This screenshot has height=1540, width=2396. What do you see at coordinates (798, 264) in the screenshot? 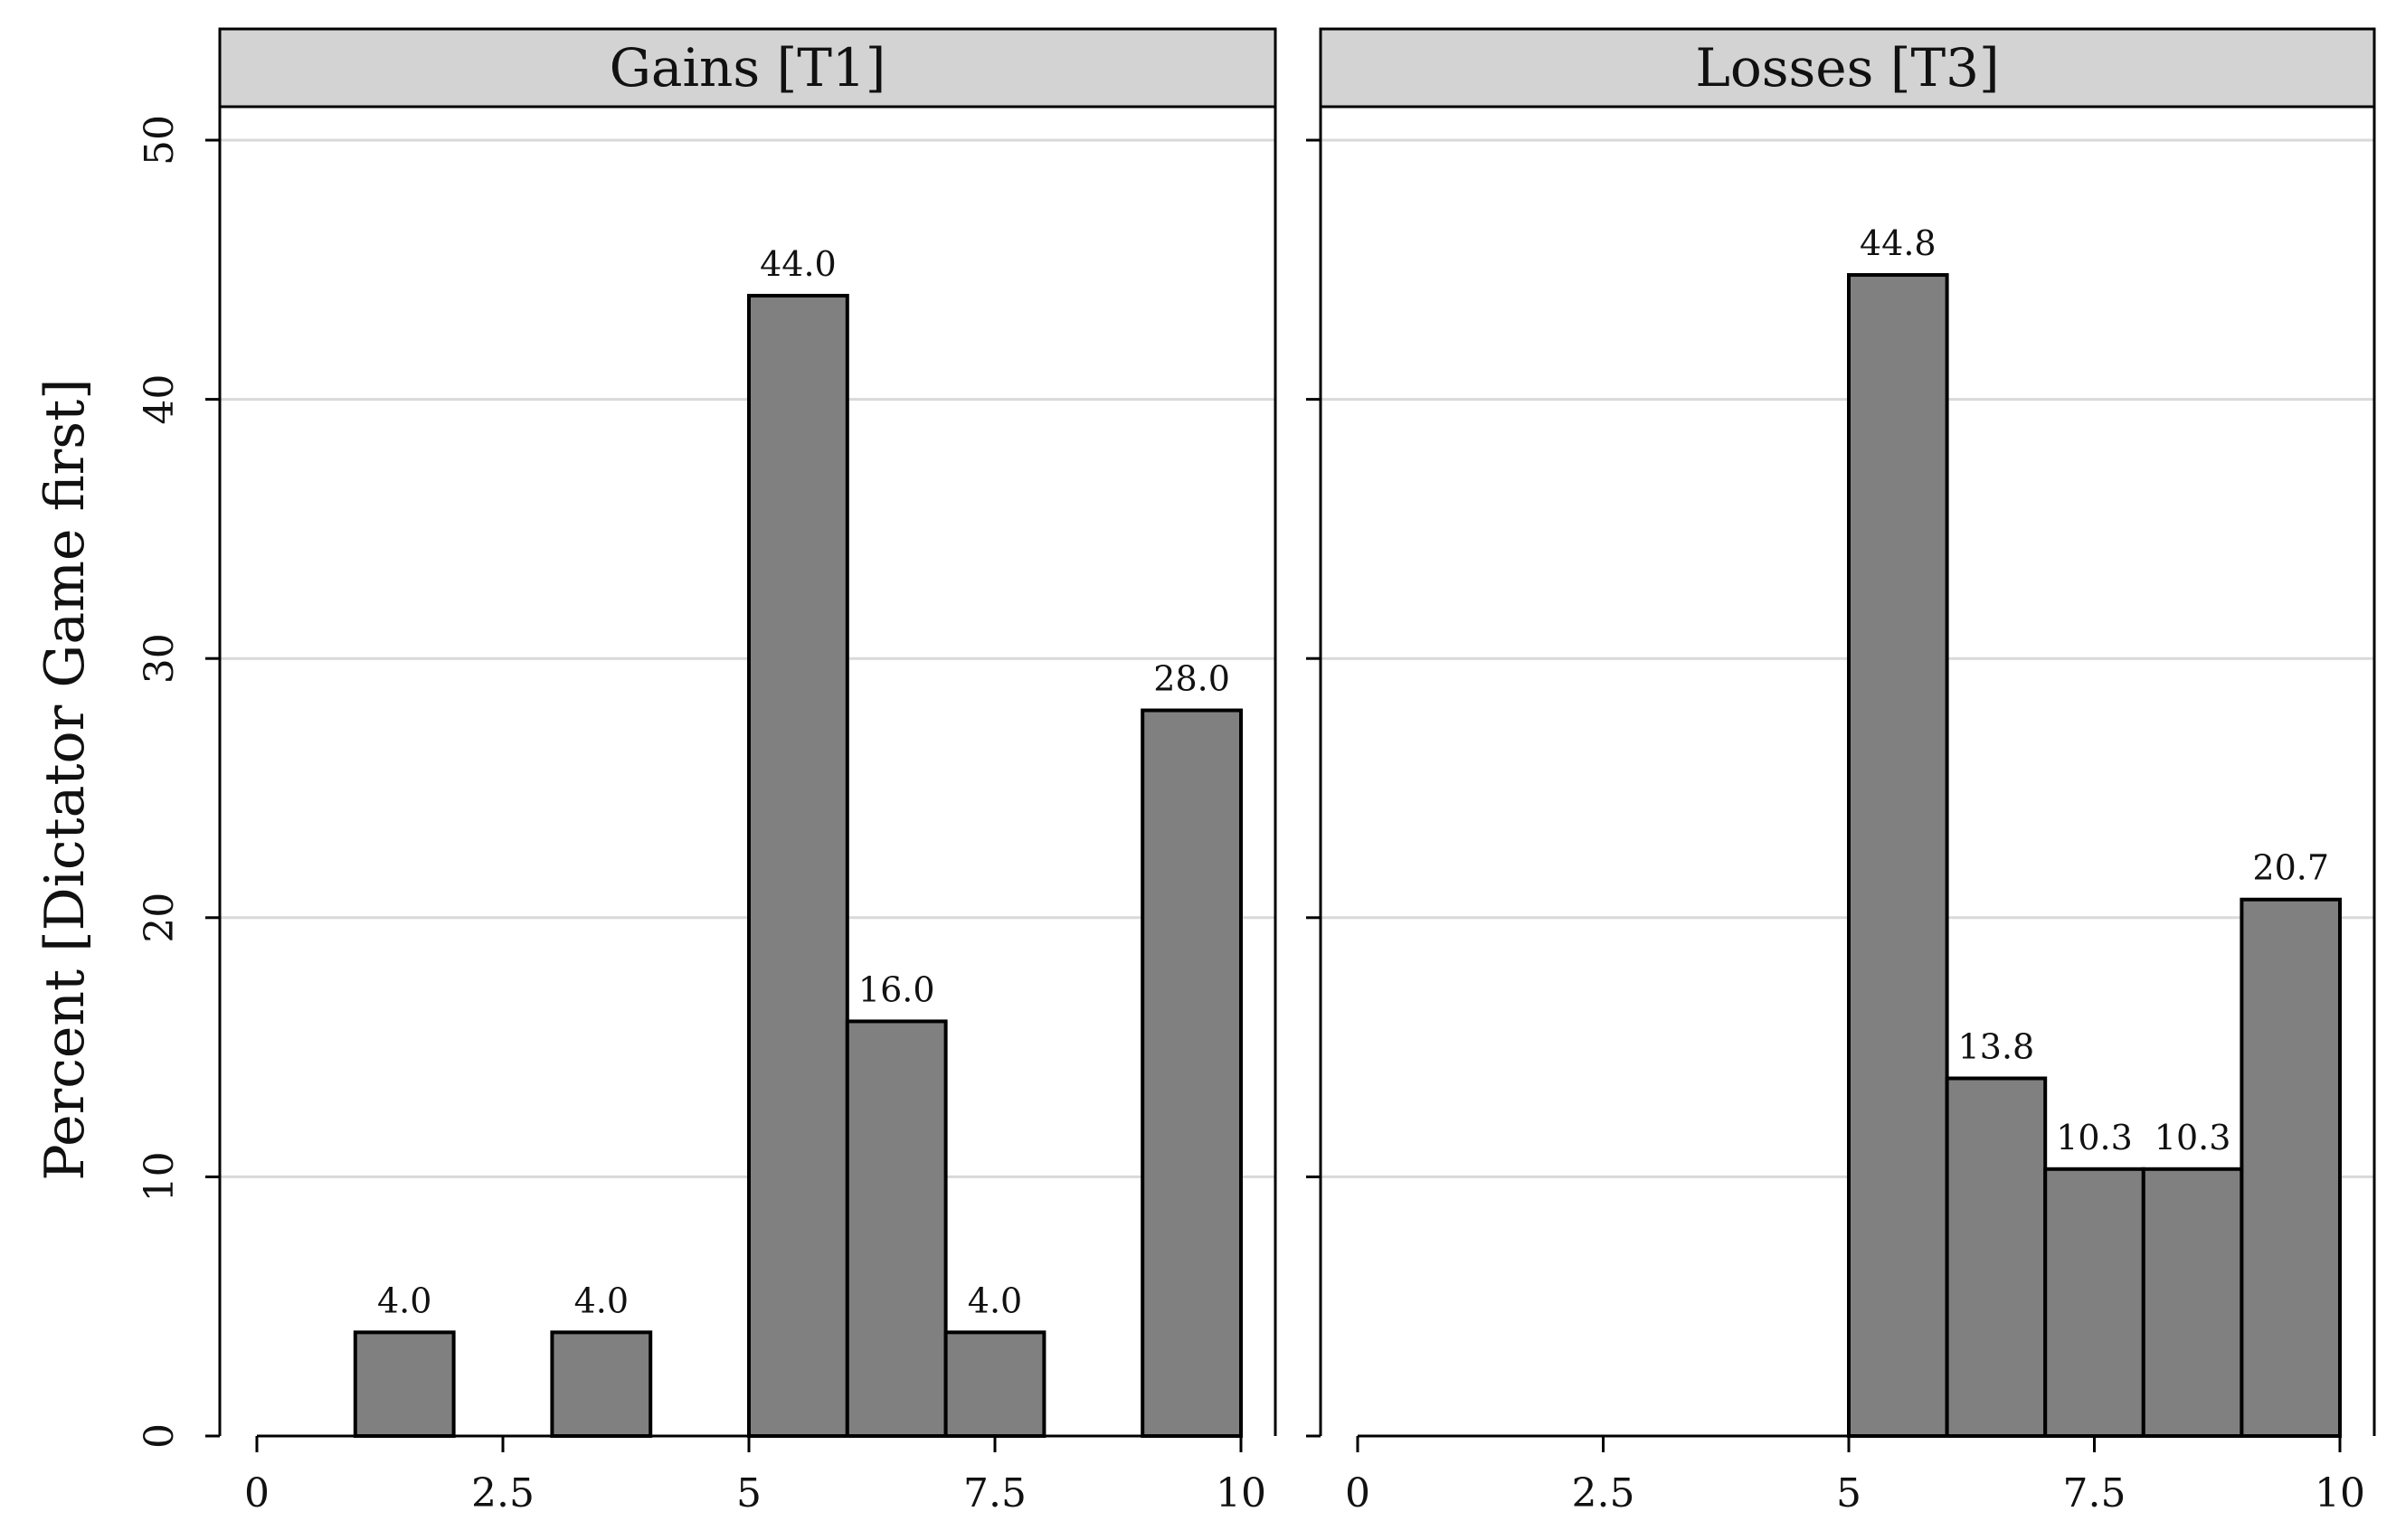
I see `bar-value-label: 44.0` at bounding box center [798, 264].